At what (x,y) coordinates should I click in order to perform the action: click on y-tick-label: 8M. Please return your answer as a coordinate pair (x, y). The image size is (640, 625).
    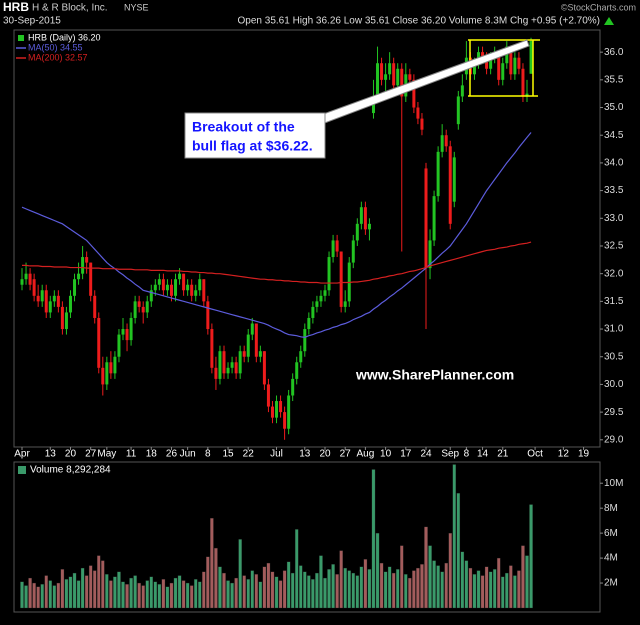
    Looking at the image, I should click on (611, 508).